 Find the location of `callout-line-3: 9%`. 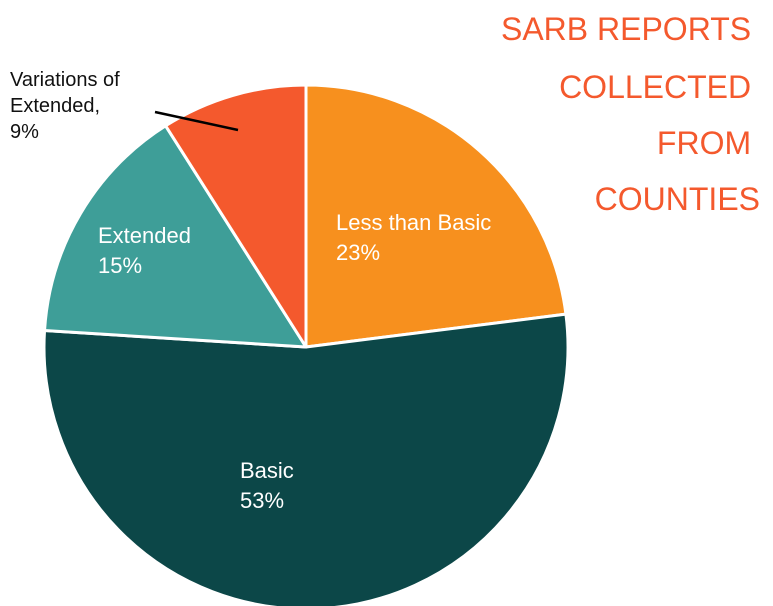

callout-line-3: 9% is located at coordinates (24, 132).